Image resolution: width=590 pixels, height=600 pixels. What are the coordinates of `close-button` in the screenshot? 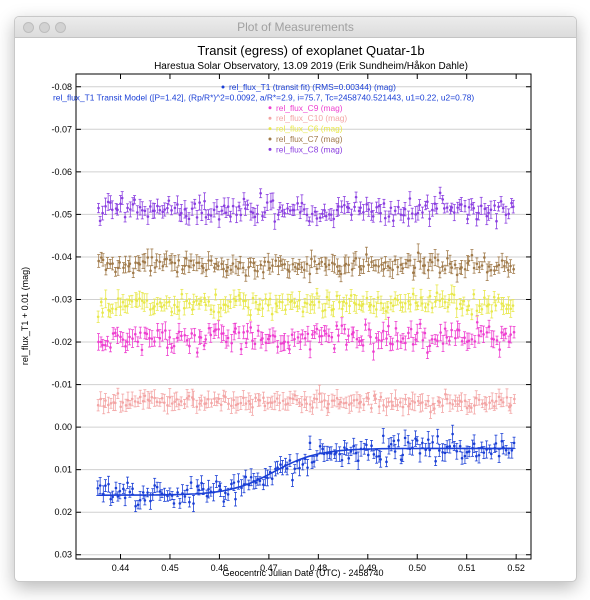 It's located at (28, 27).